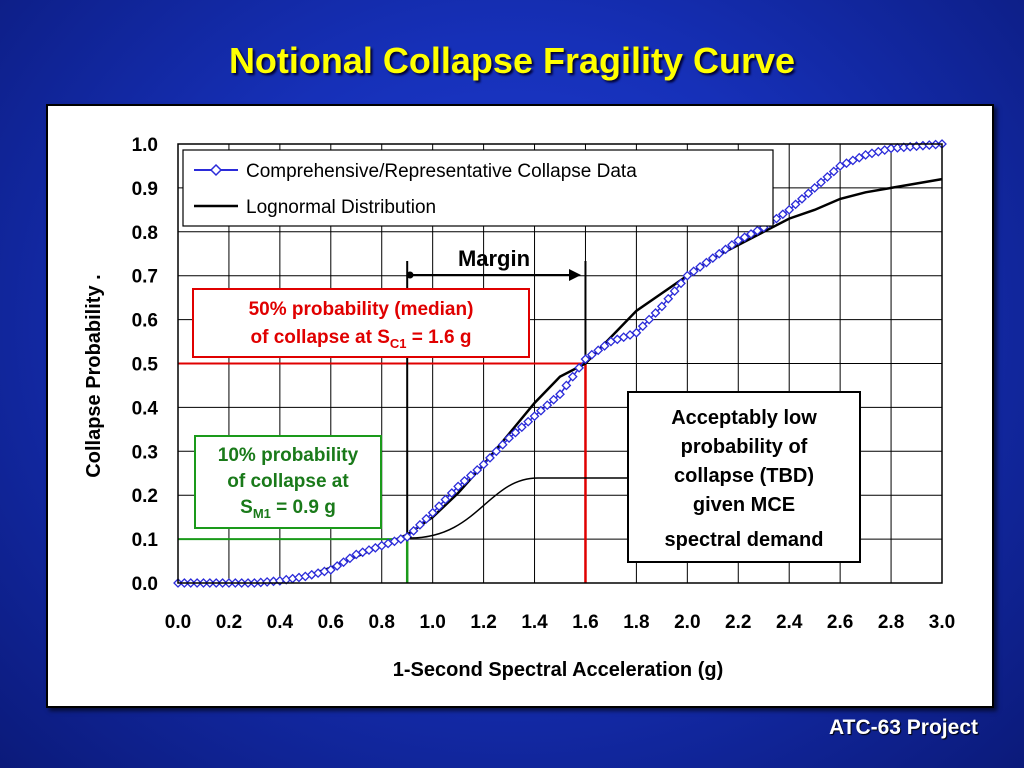 The height and width of the screenshot is (768, 1024). Describe the element at coordinates (558, 670) in the screenshot. I see `x-axis-label: 1-Second Spectral Acceleration (g)` at that location.